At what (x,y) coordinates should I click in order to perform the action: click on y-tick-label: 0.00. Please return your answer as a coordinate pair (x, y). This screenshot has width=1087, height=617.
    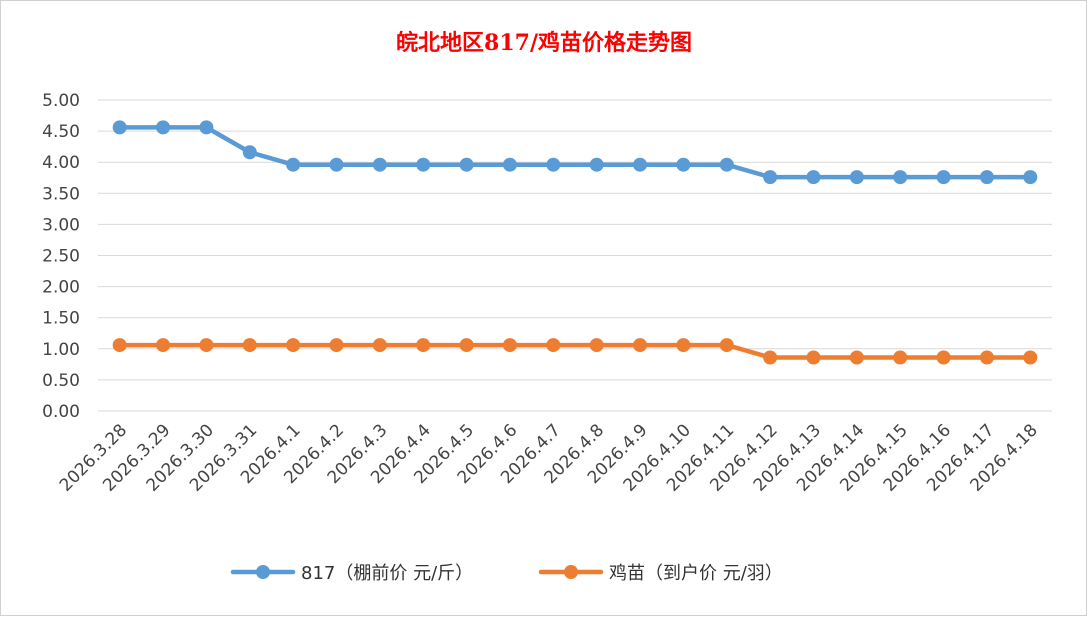
    Looking at the image, I should click on (61, 412).